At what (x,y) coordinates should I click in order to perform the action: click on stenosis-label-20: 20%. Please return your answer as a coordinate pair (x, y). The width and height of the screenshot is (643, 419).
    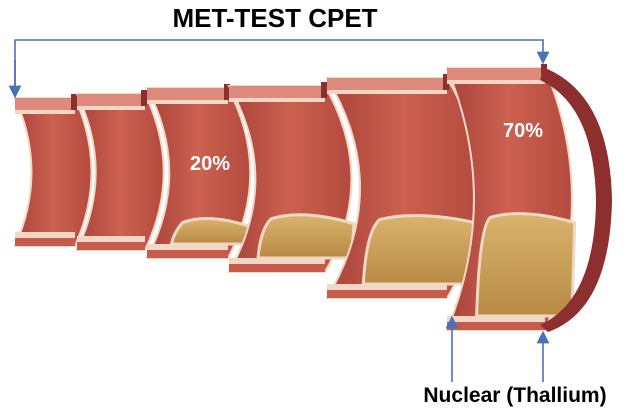
    Looking at the image, I should click on (210, 164).